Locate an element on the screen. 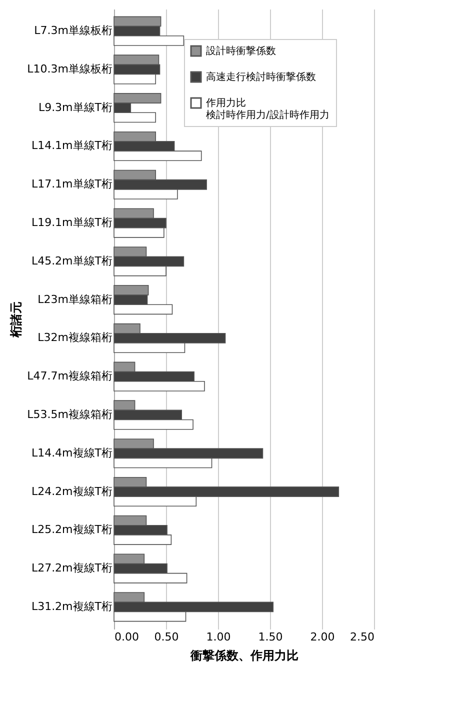 The image size is (453, 724). y-tick-label: L47.7m複線箱桁 is located at coordinates (69, 376).